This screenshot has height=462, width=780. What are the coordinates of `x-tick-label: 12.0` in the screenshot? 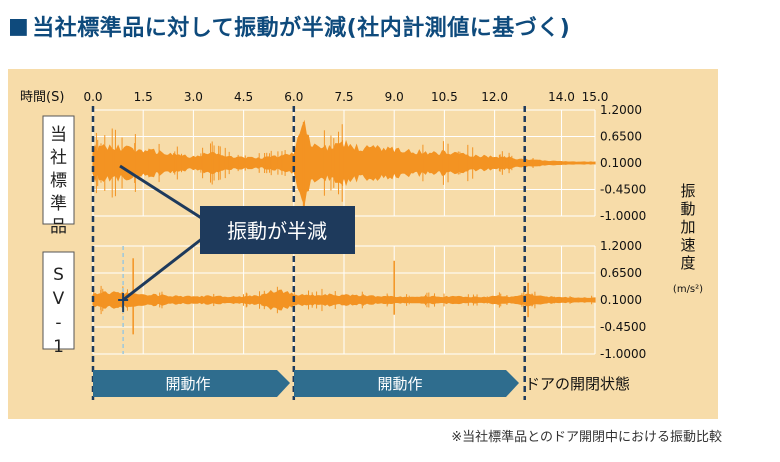 It's located at (494, 97).